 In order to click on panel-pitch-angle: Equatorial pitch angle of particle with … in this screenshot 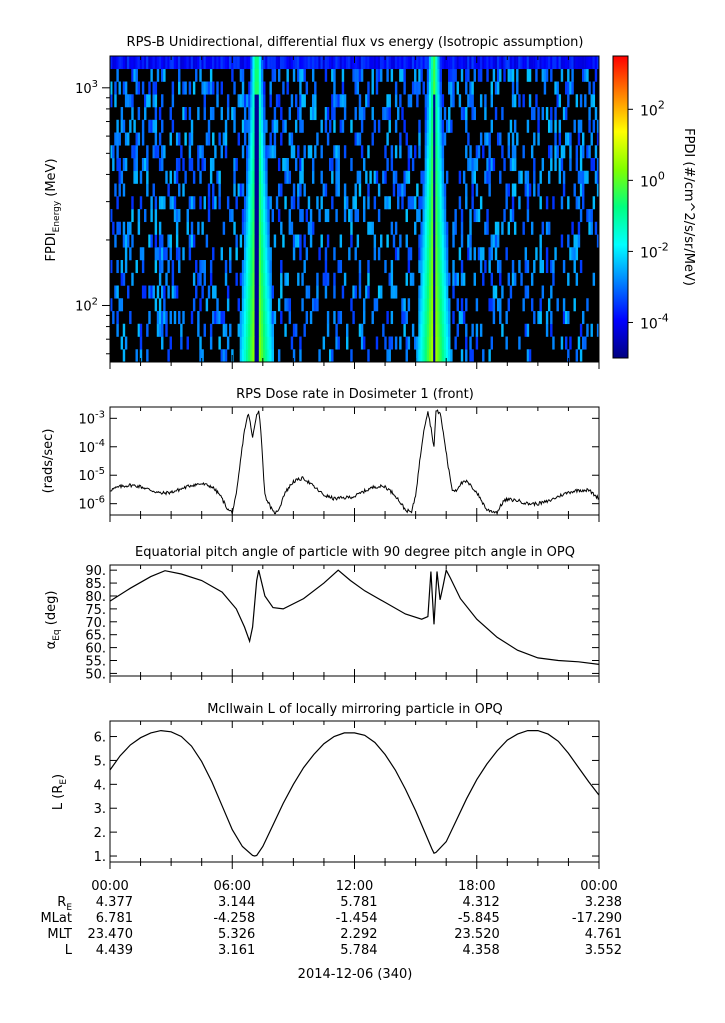, I will do `click(322, 614)`.